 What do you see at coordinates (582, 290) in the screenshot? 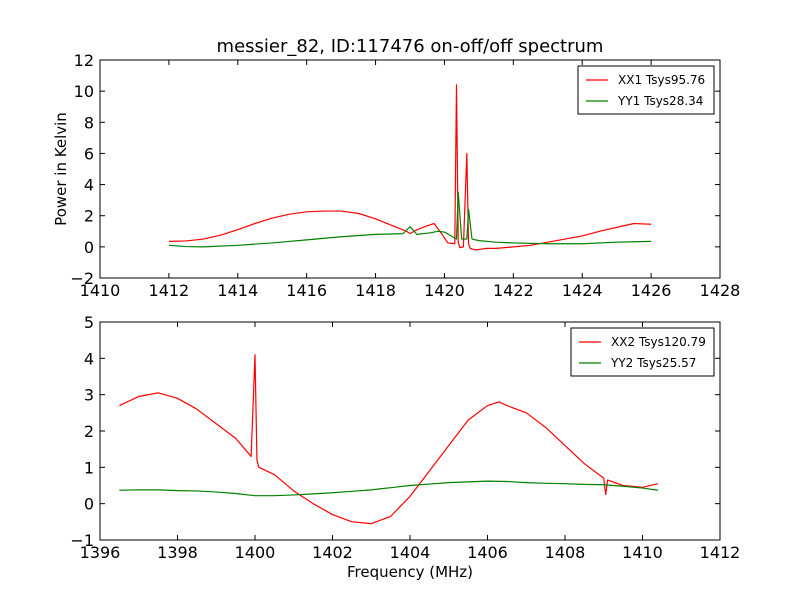
I see `x-tick-label: 1424` at bounding box center [582, 290].